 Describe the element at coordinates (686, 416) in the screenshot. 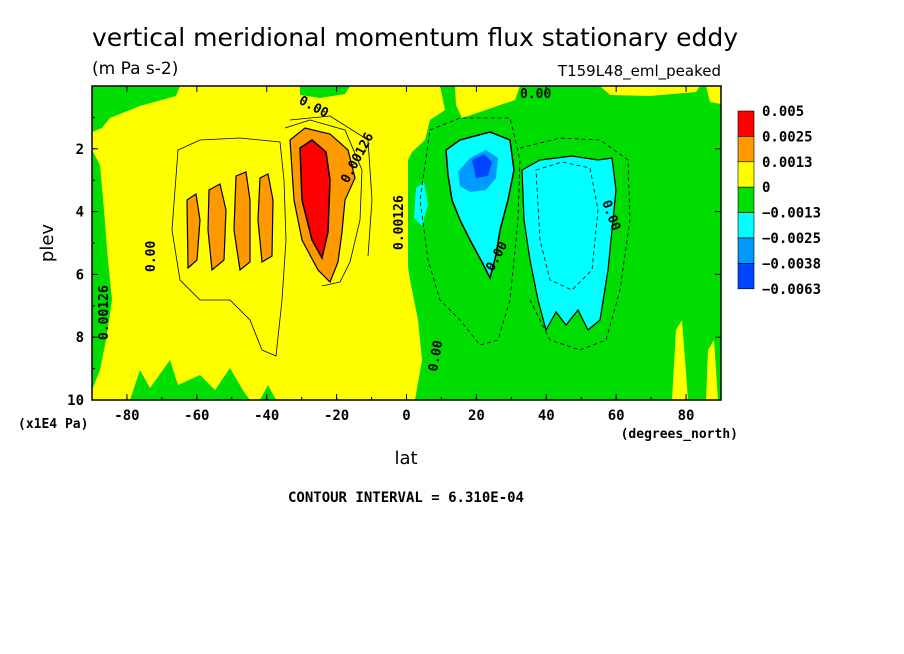

I see `x-tick-label: 80` at that location.